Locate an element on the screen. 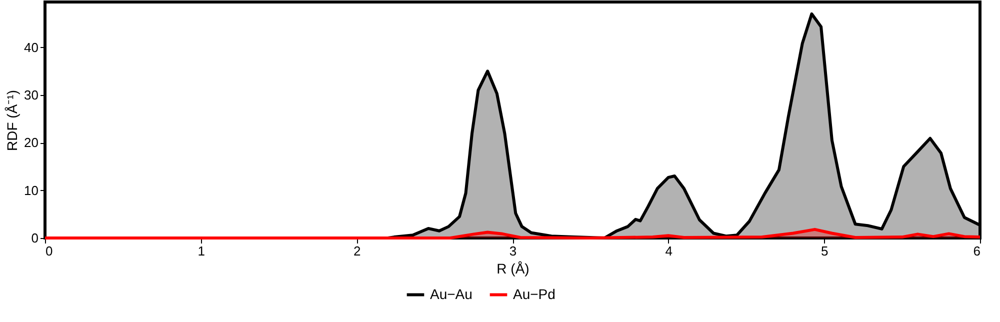  x-tick-label: 5 is located at coordinates (824, 251).